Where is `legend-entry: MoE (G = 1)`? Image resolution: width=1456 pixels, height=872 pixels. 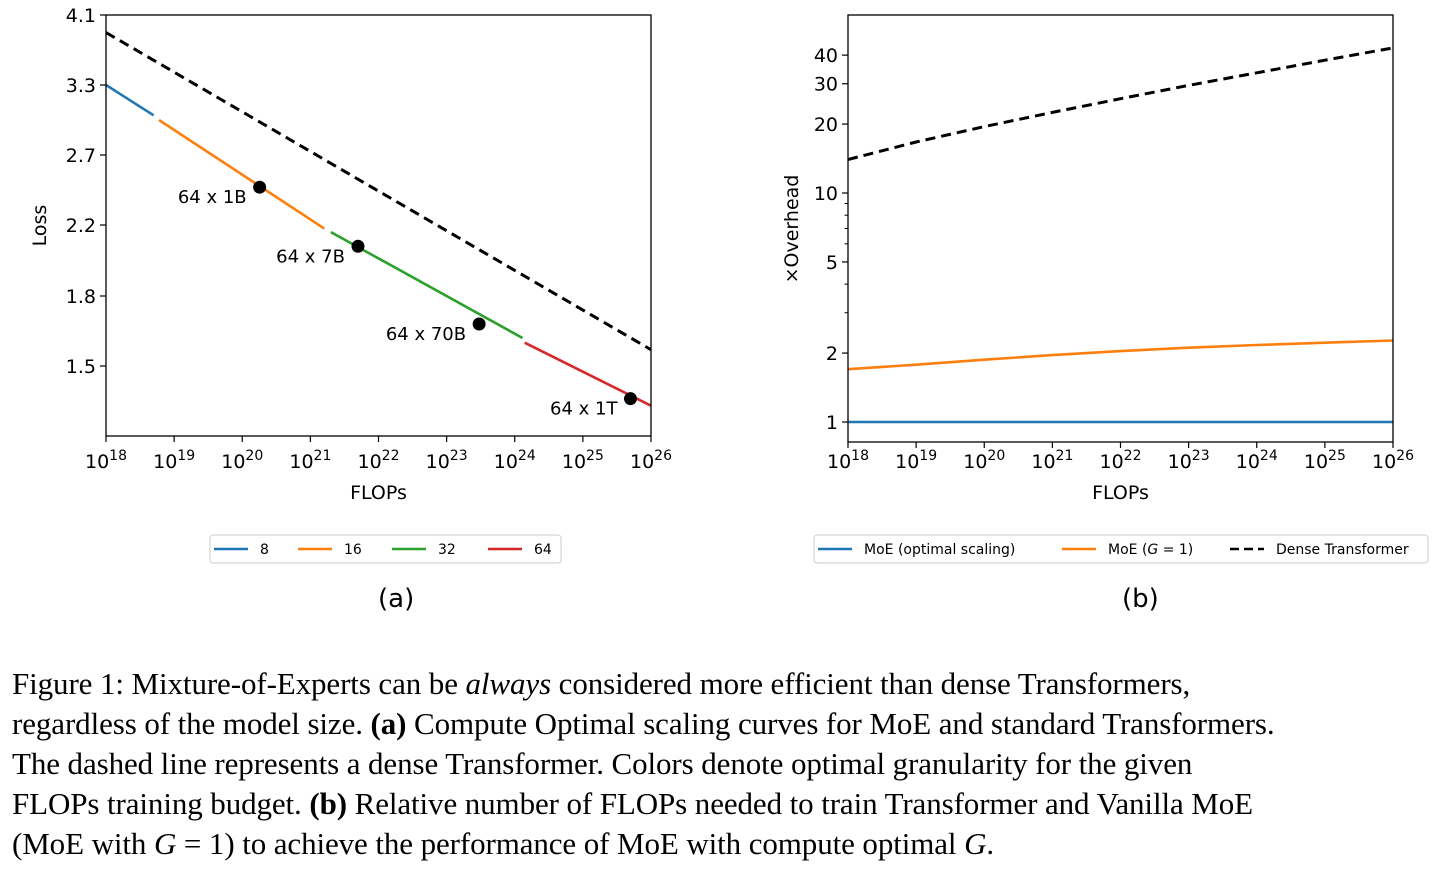 legend-entry: MoE (G = 1) is located at coordinates (1150, 550).